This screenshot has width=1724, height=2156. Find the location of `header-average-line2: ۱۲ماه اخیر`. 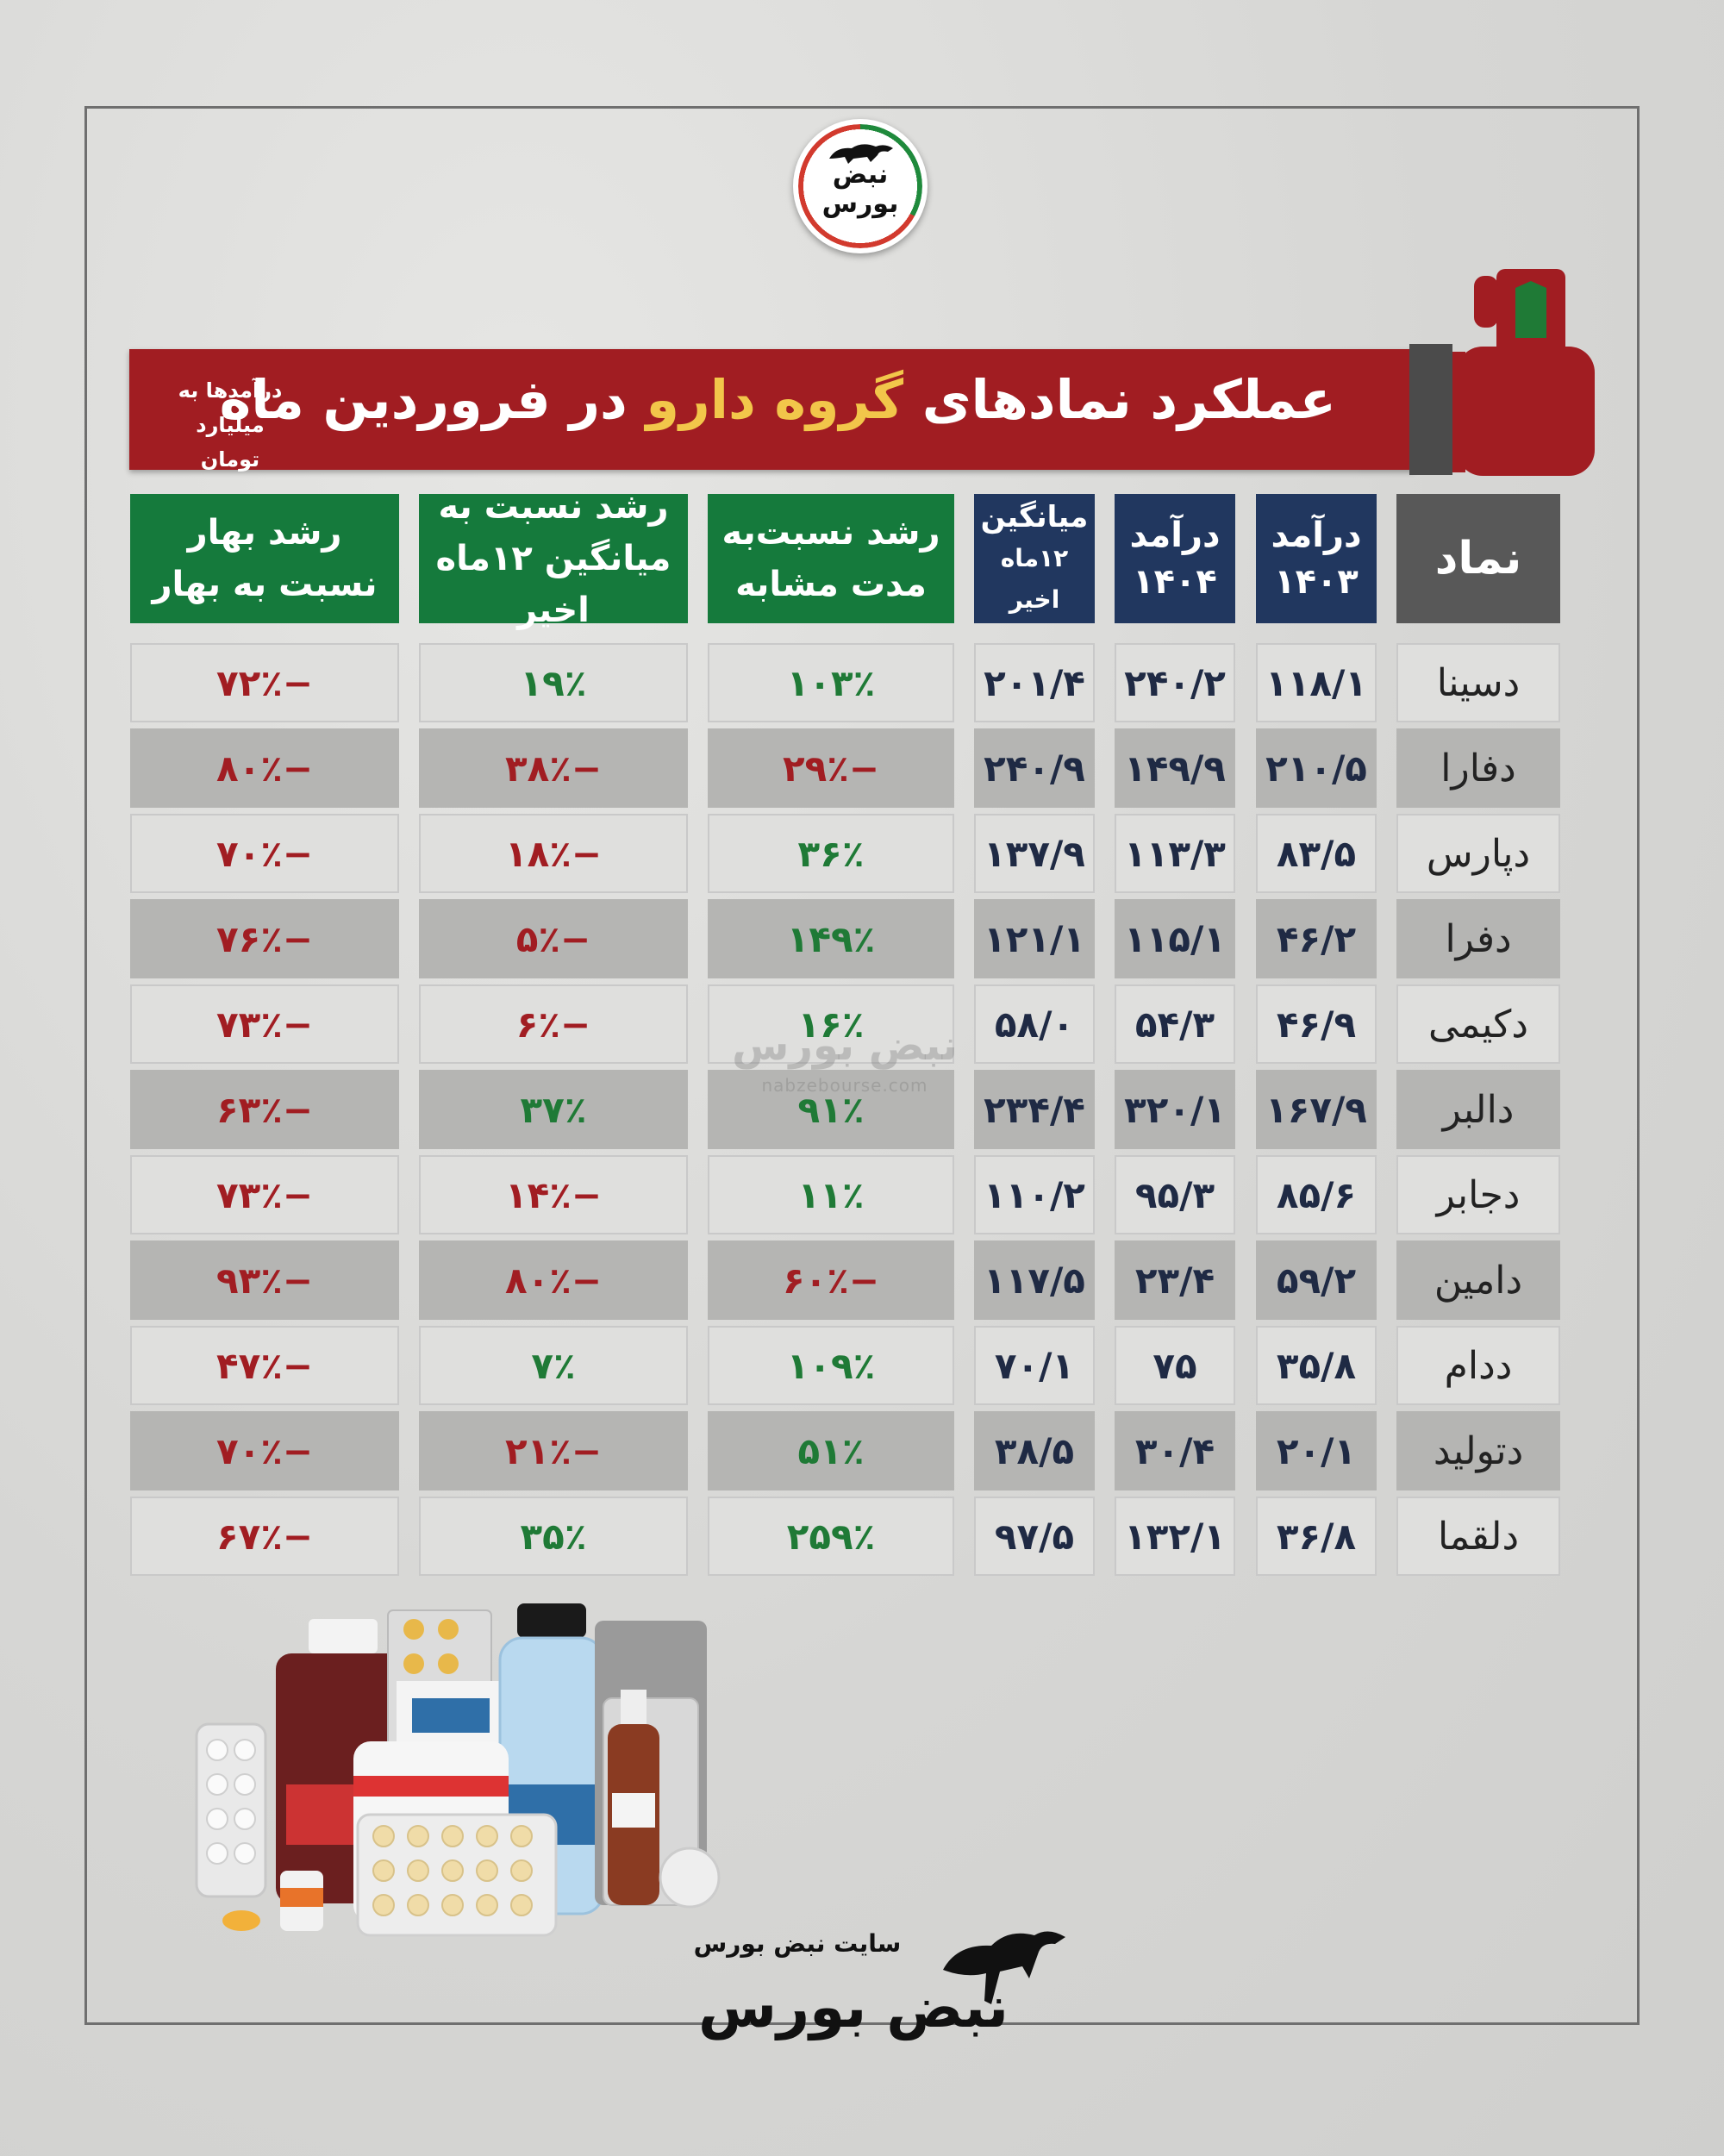

header-average-line2: ۱۲ماه اخیر is located at coordinates (1034, 579).